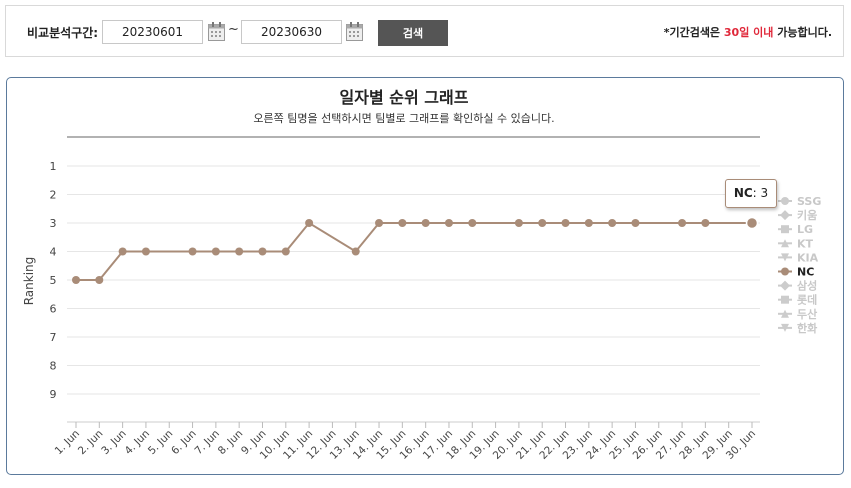 Image resolution: width=851 pixels, height=488 pixels. What do you see at coordinates (152, 32) in the screenshot?
I see `start-date-input: 20230601` at bounding box center [152, 32].